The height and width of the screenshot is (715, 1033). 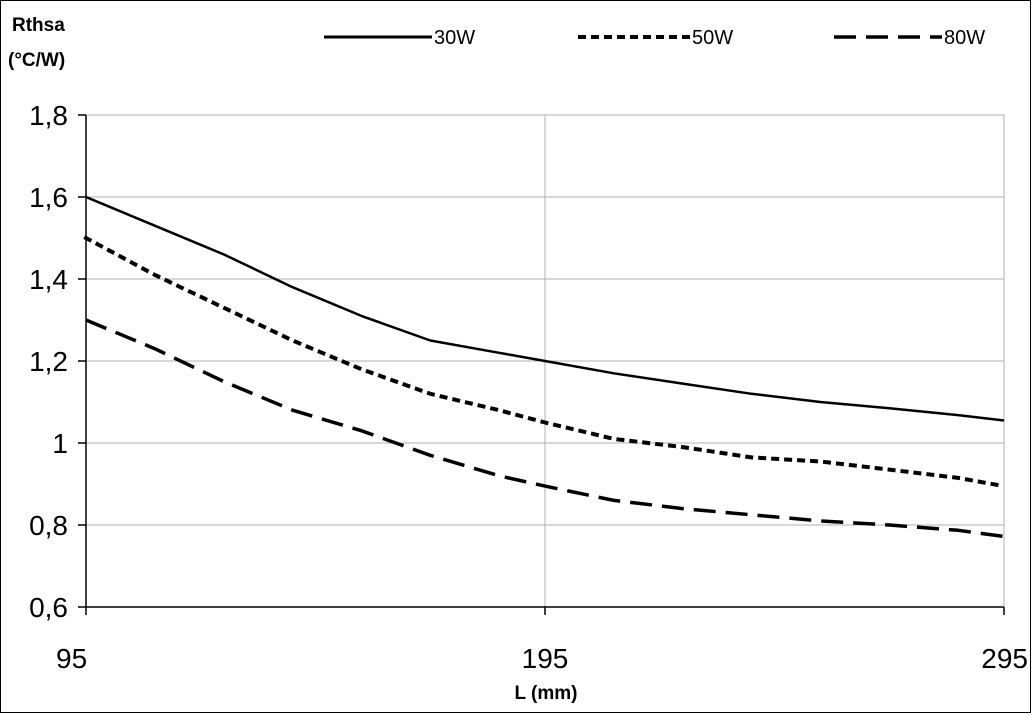 What do you see at coordinates (36, 60) in the screenshot?
I see `y-axis-title-line2: (°C/W)` at bounding box center [36, 60].